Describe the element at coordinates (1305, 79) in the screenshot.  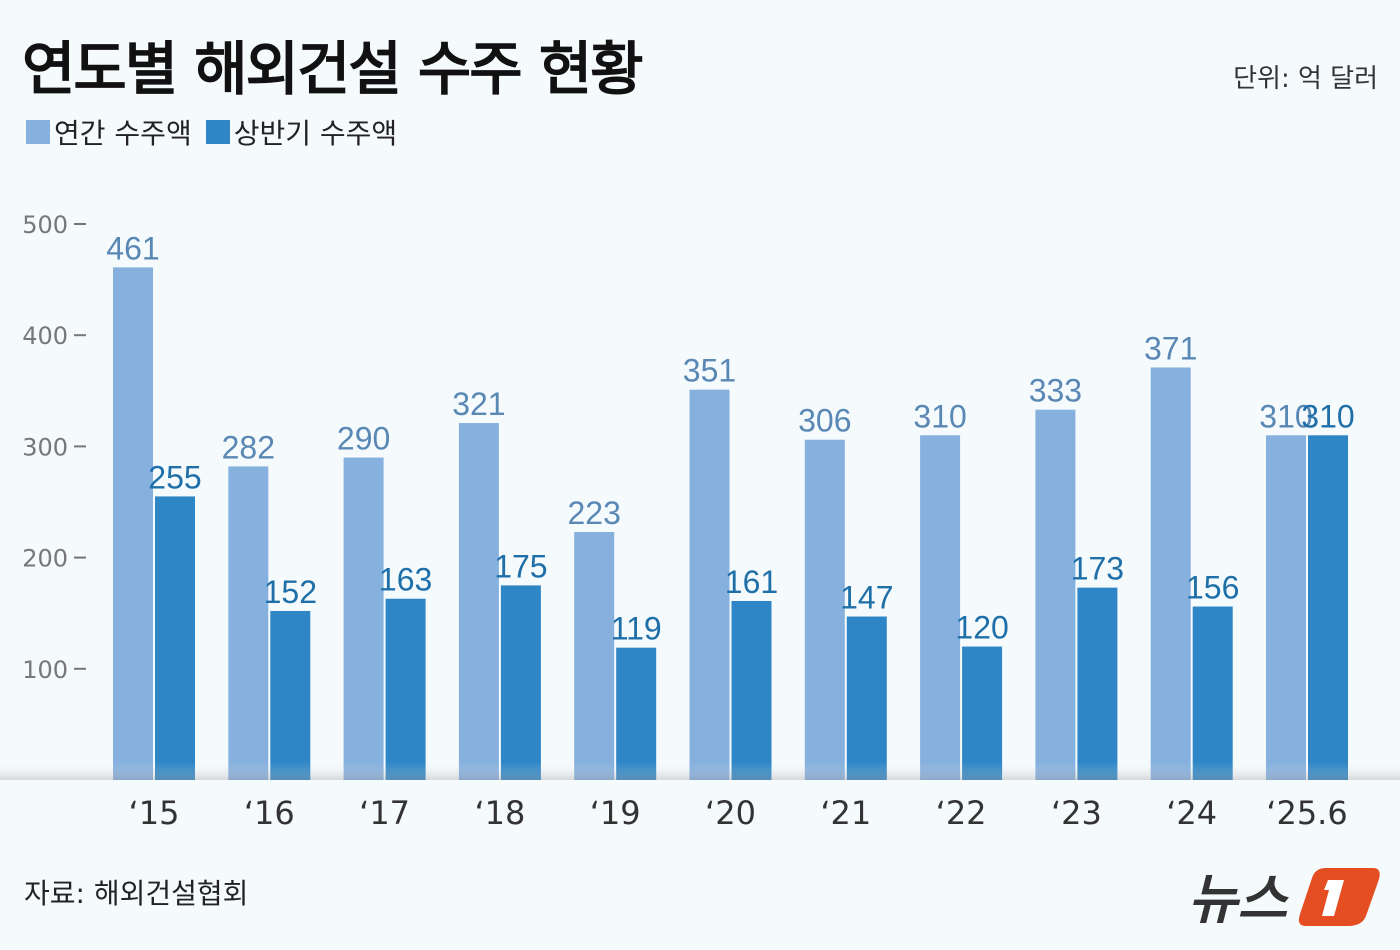
I see `unit-label: 단위: 억 달러` at that location.